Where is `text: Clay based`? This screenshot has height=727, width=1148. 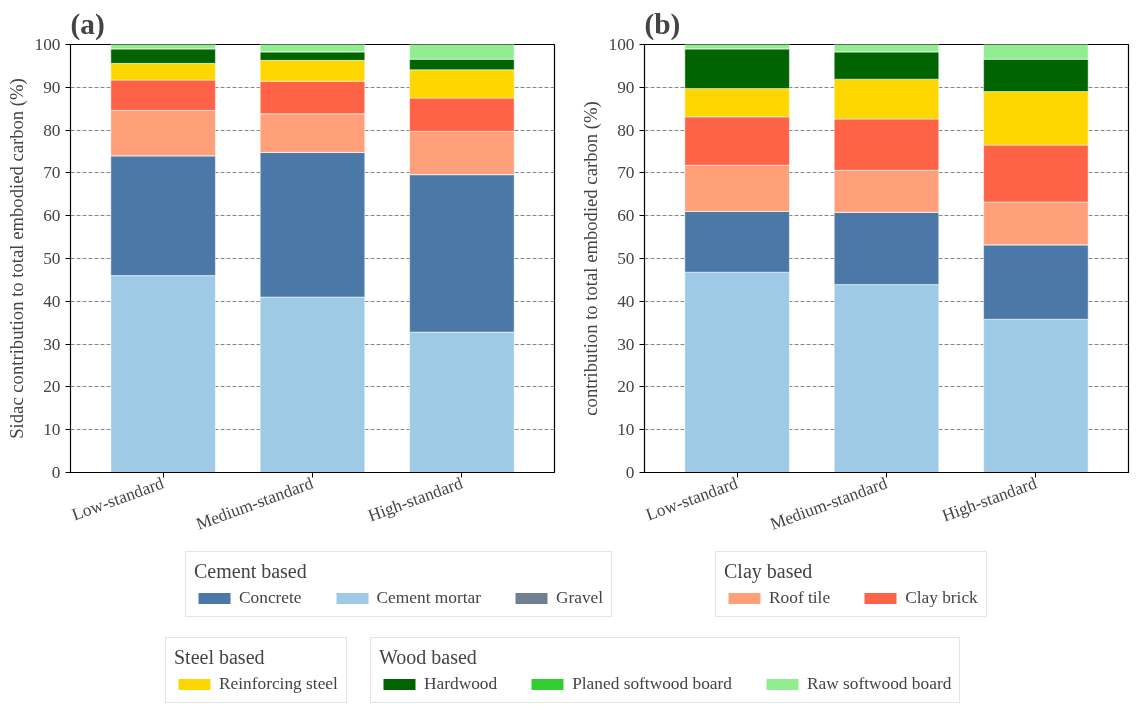
text: Clay based is located at coordinates (768, 571).